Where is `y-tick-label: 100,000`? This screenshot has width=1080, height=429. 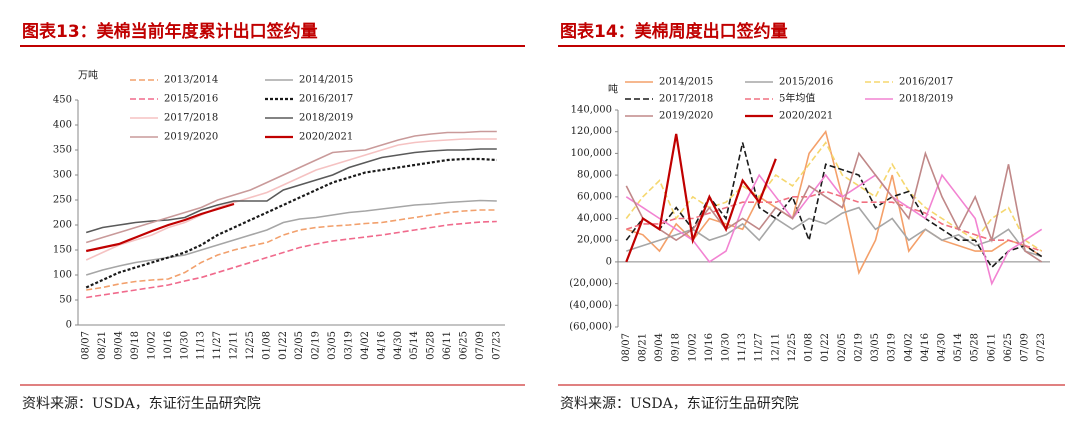
y-tick-label: 100,000 is located at coordinates (591, 153).